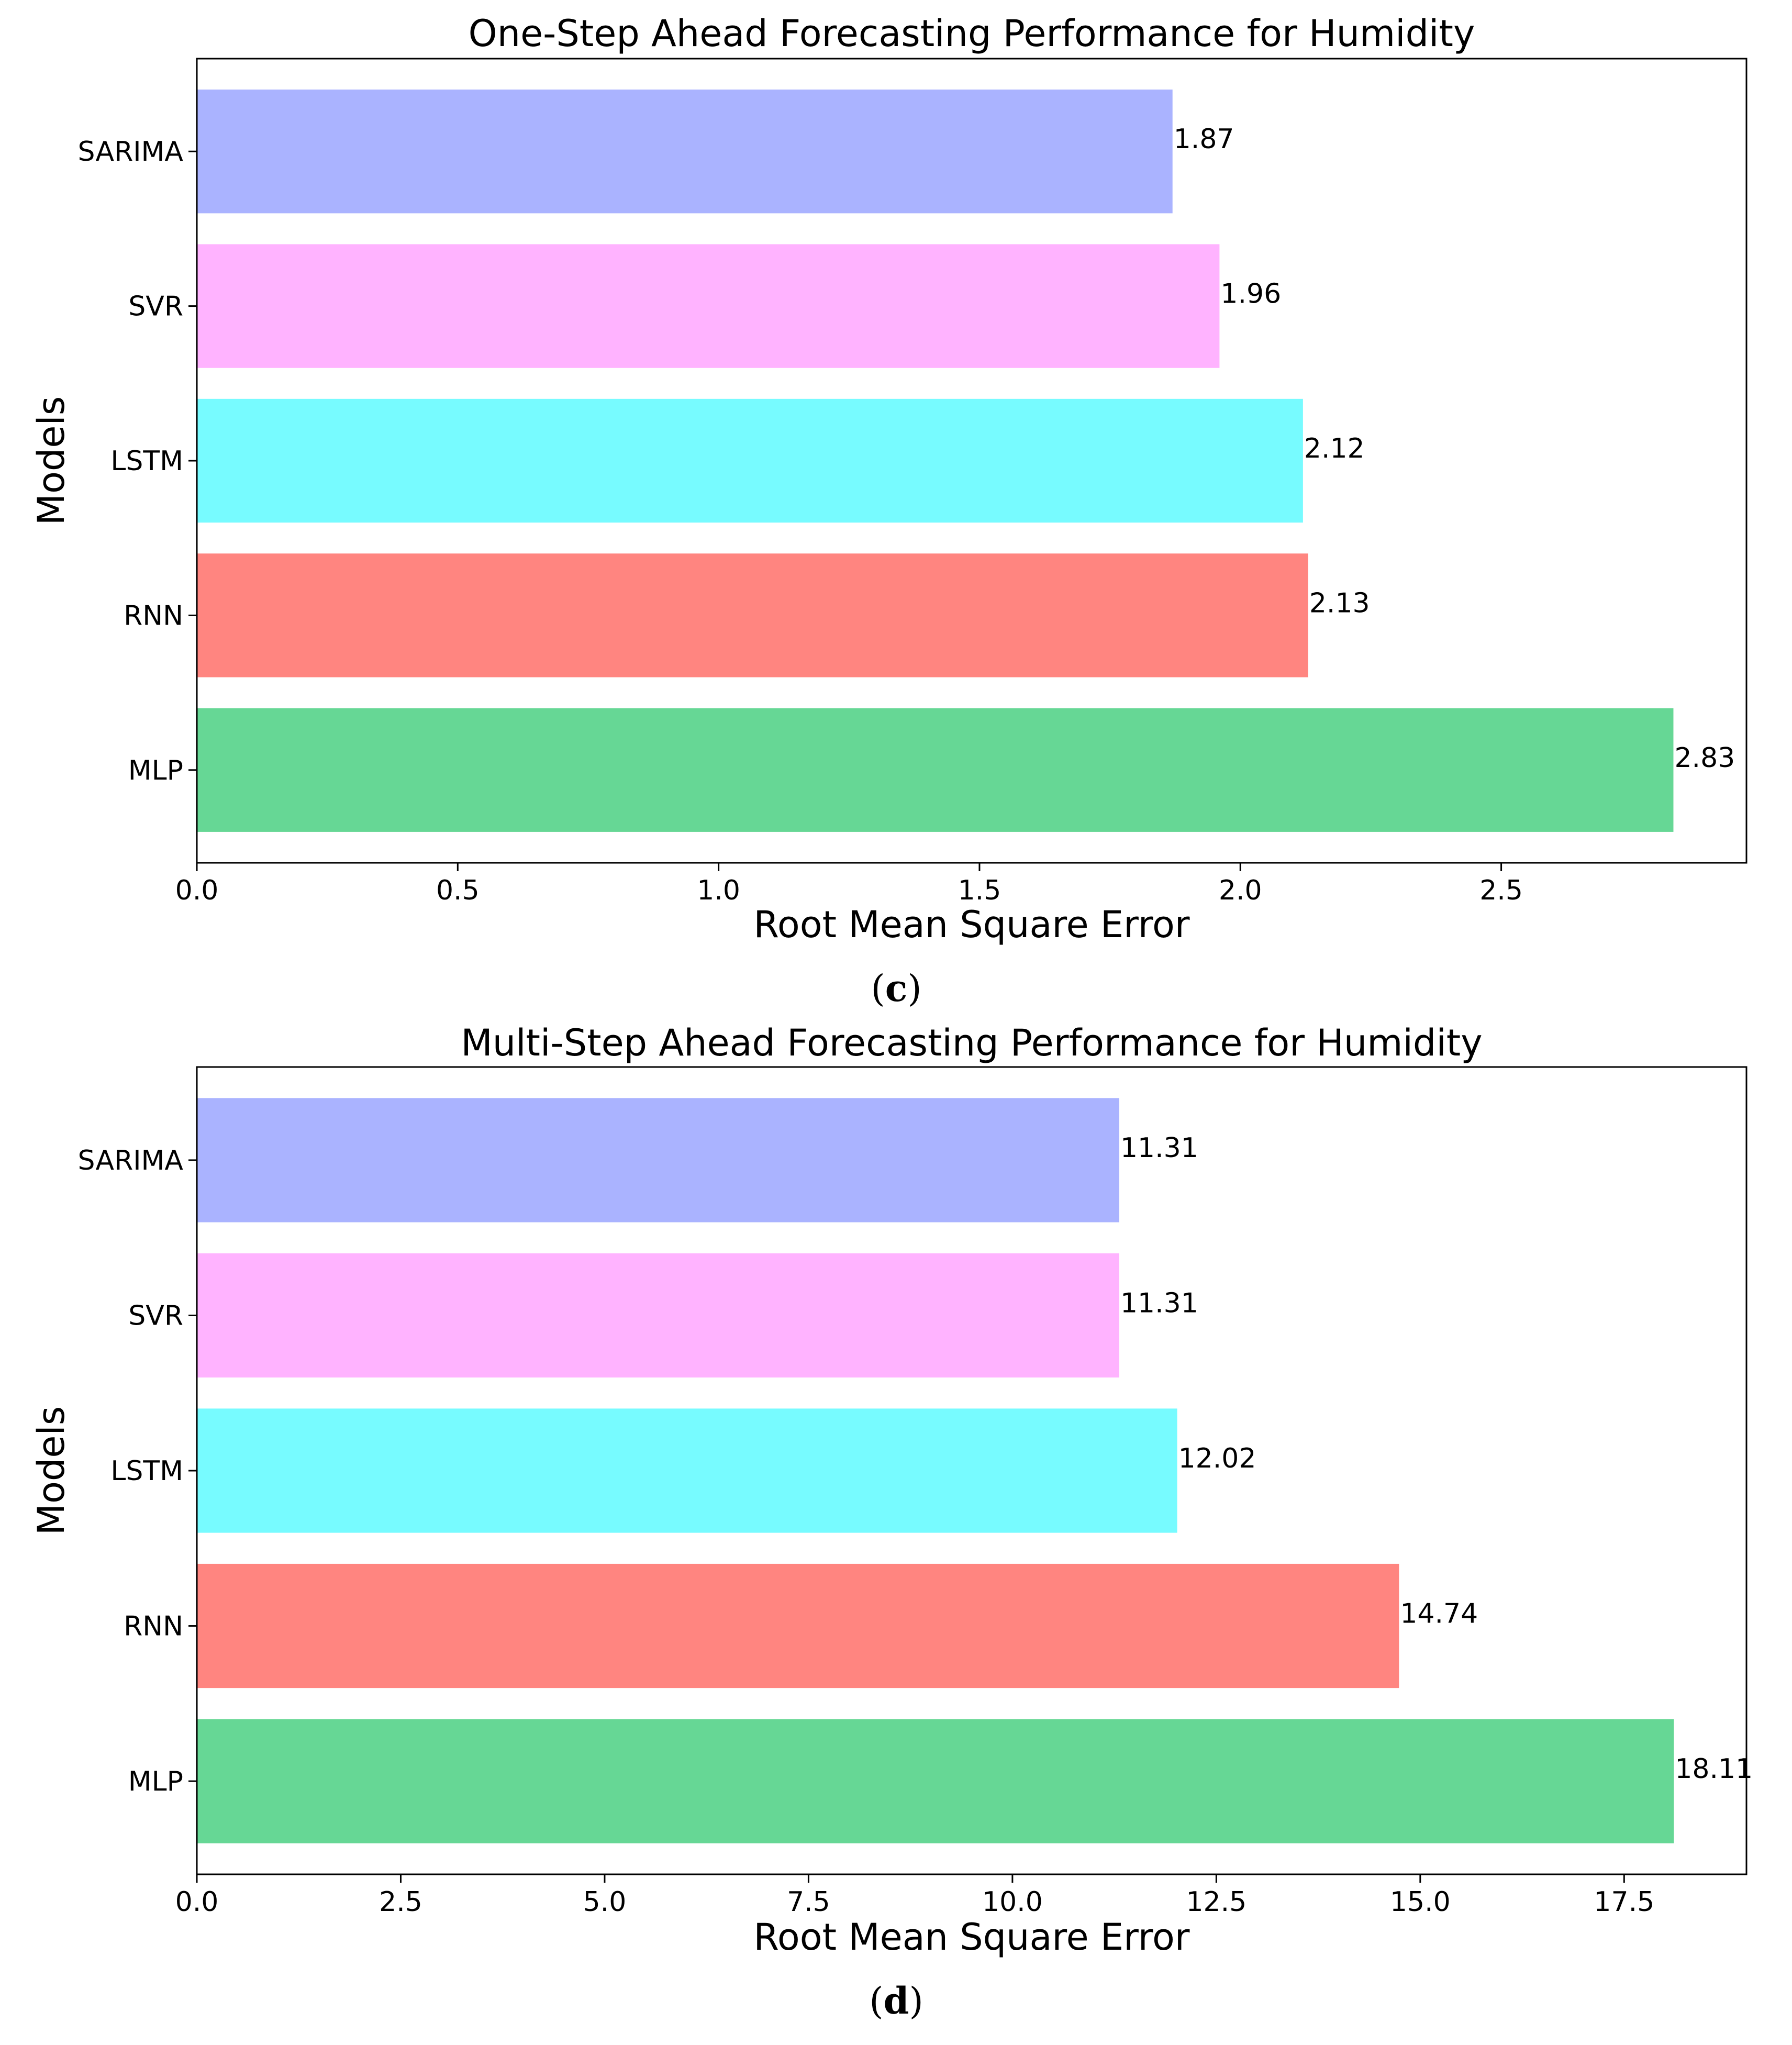 The width and height of the screenshot is (1792, 2045). Describe the element at coordinates (809, 1902) in the screenshot. I see `x-tick-label: 7.5` at that location.